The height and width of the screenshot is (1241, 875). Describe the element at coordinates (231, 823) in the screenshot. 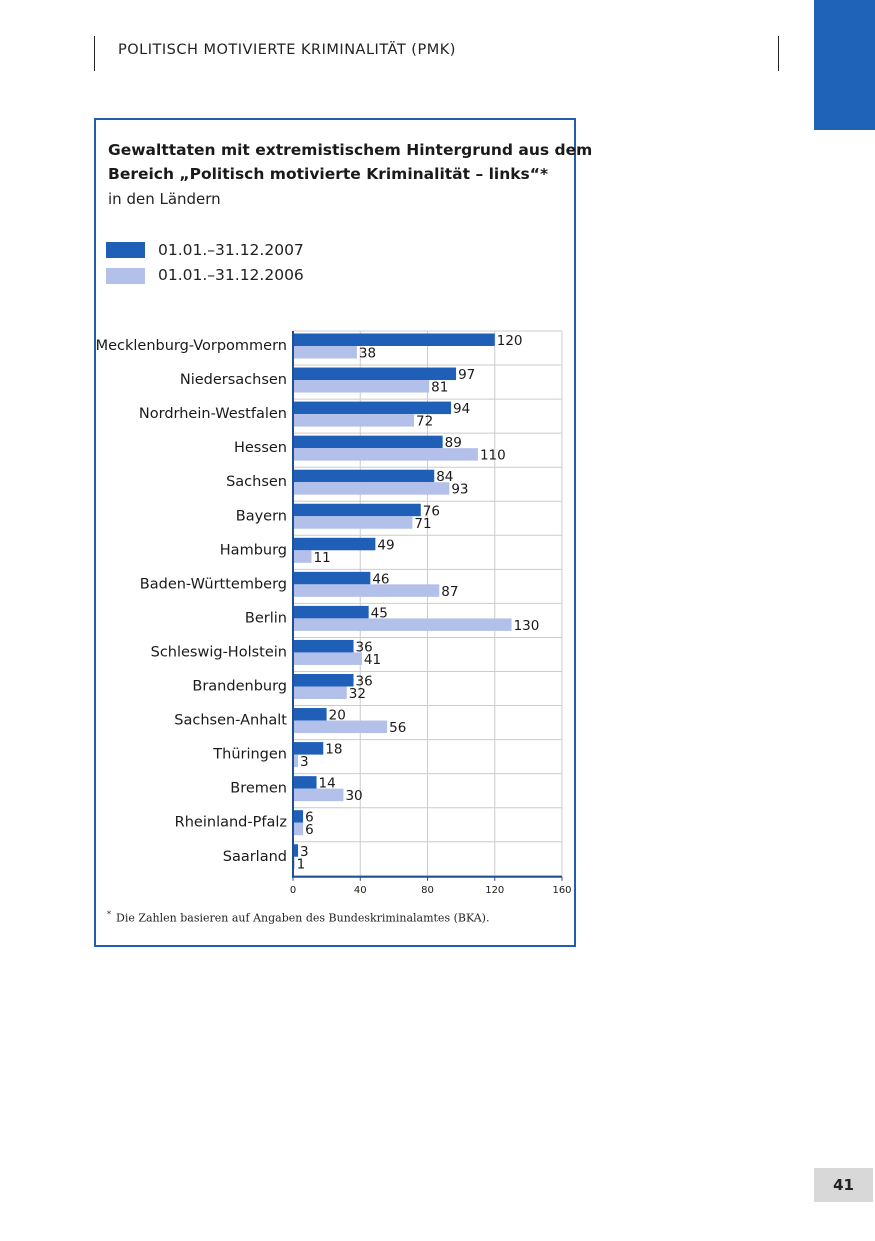

I see `category-label: Rheinland-Pfalz` at that location.